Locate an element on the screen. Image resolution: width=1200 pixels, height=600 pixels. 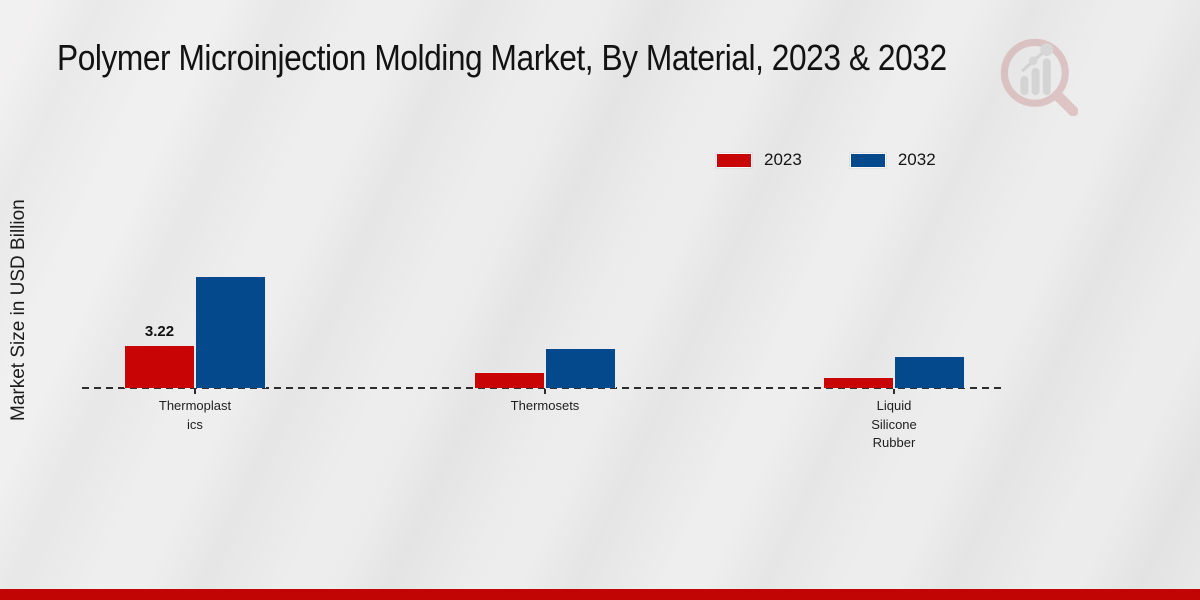
bar-2032-thermoplastics is located at coordinates (230, 332).